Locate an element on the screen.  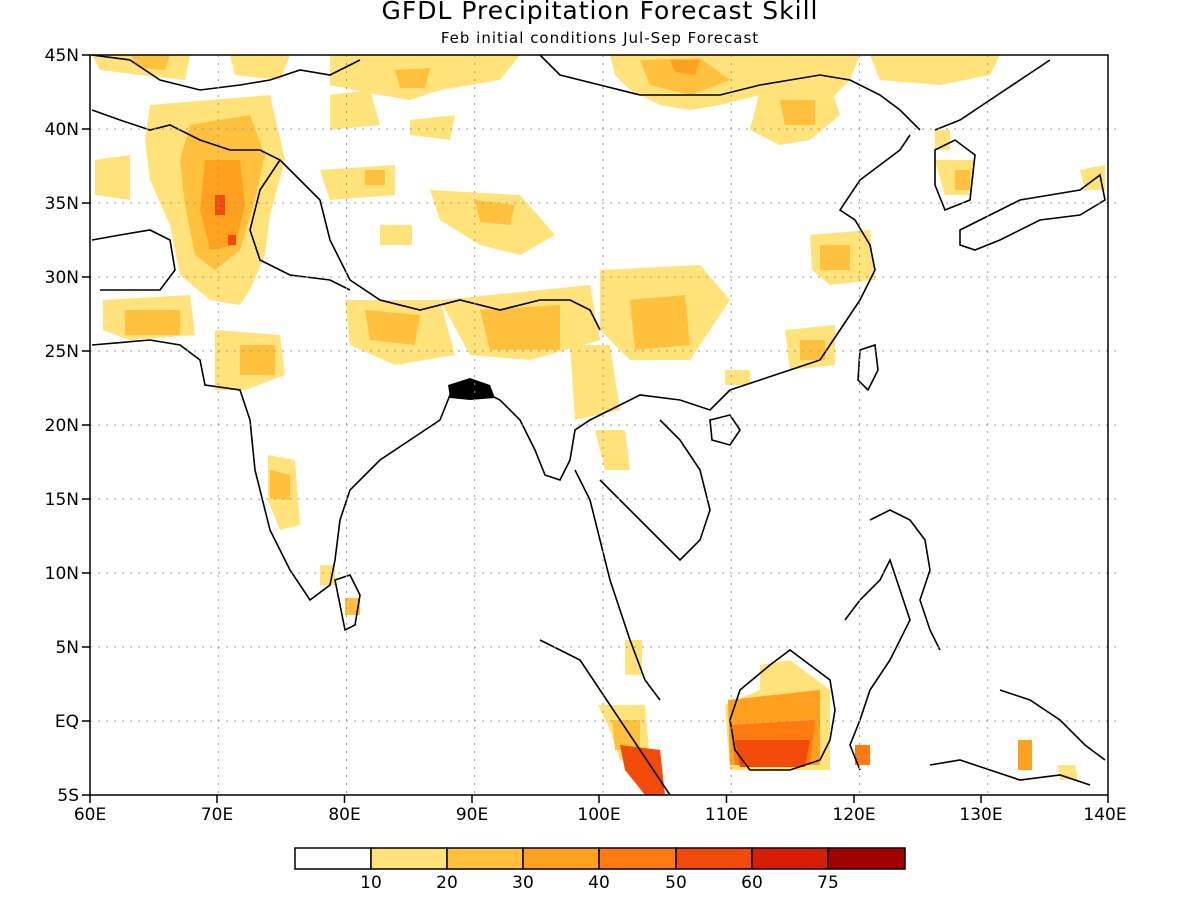
delta-region is located at coordinates (471, 389).